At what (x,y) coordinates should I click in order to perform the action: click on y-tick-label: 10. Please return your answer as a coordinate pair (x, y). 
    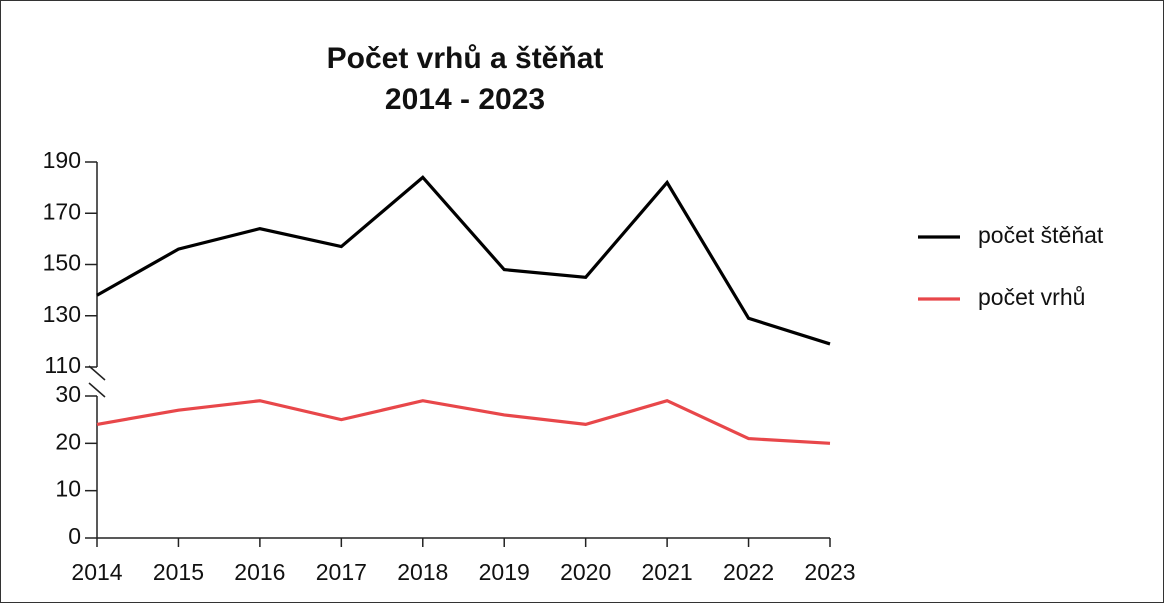
    Looking at the image, I should click on (68, 489).